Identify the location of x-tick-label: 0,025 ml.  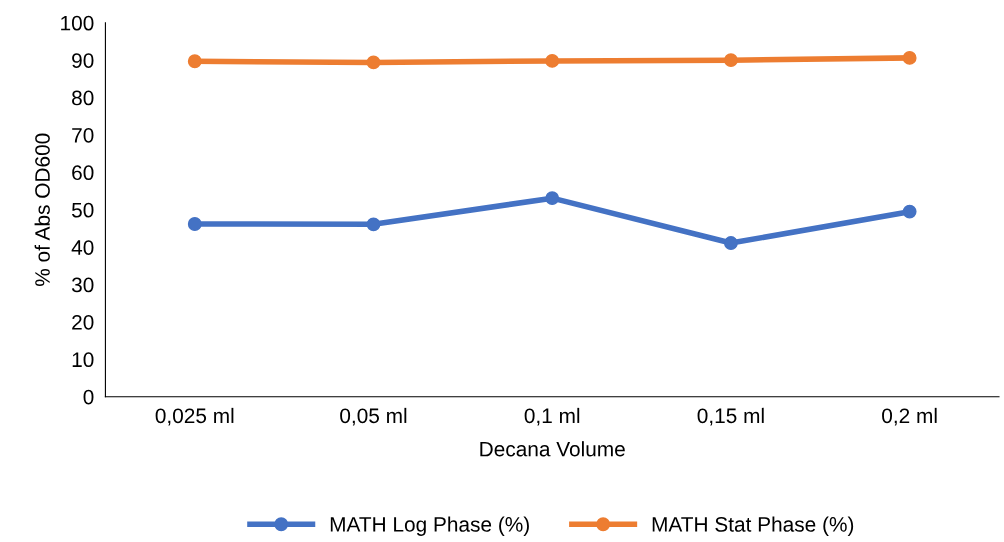
(194, 416).